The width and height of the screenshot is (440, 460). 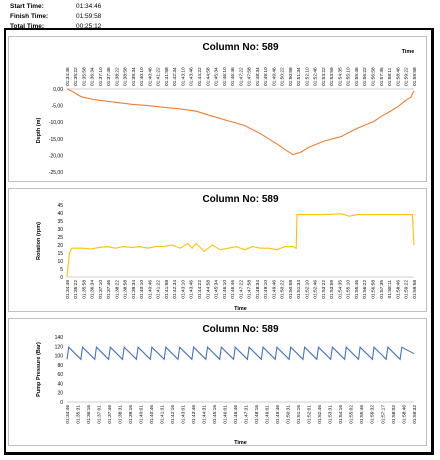 I want to click on x-tick-label: 01:56:22, so click(x=365, y=289).